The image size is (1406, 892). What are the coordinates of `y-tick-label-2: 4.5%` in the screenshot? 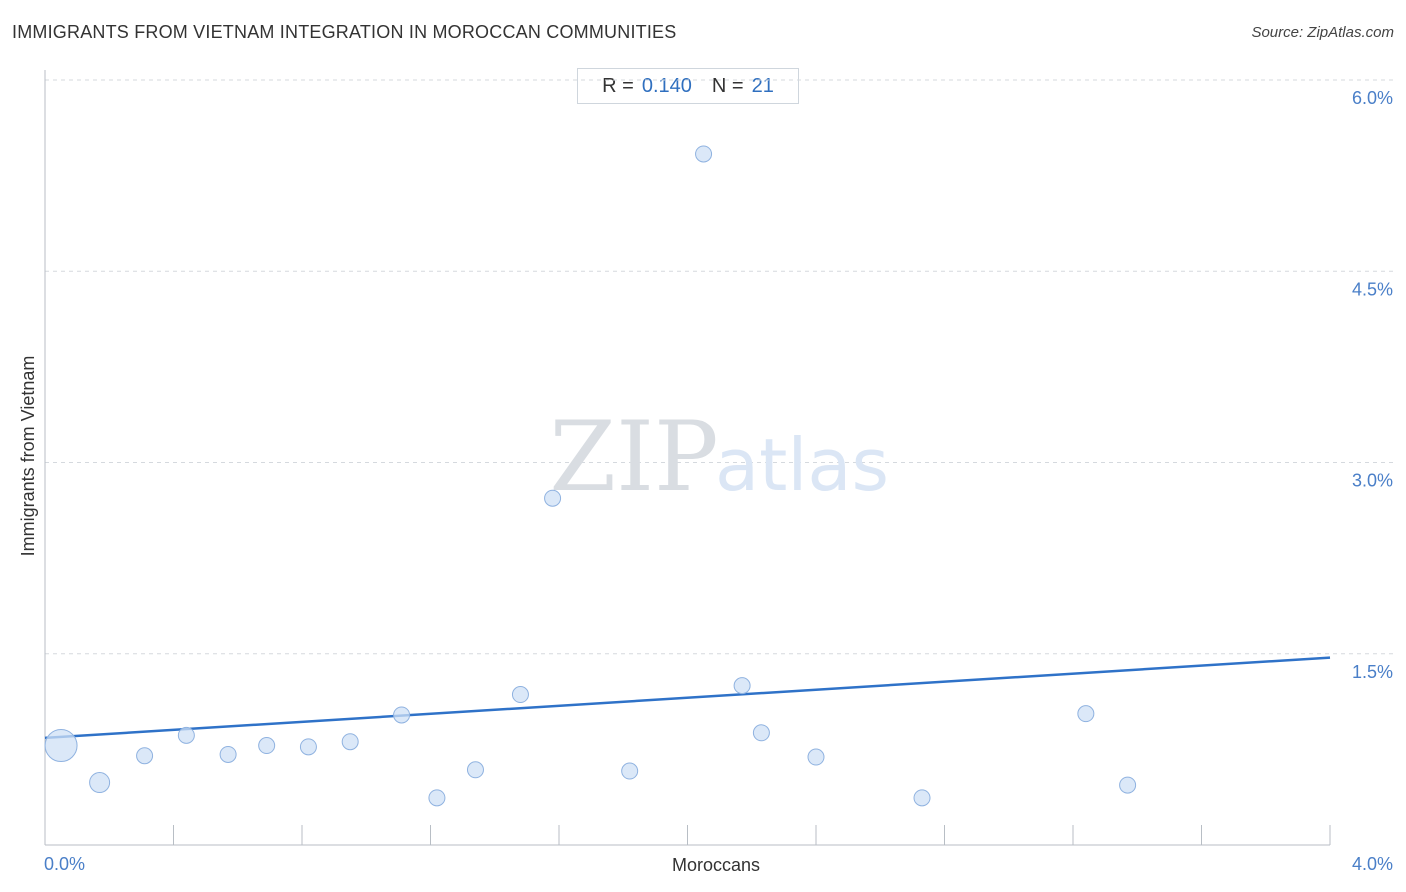 It's located at (1372, 289).